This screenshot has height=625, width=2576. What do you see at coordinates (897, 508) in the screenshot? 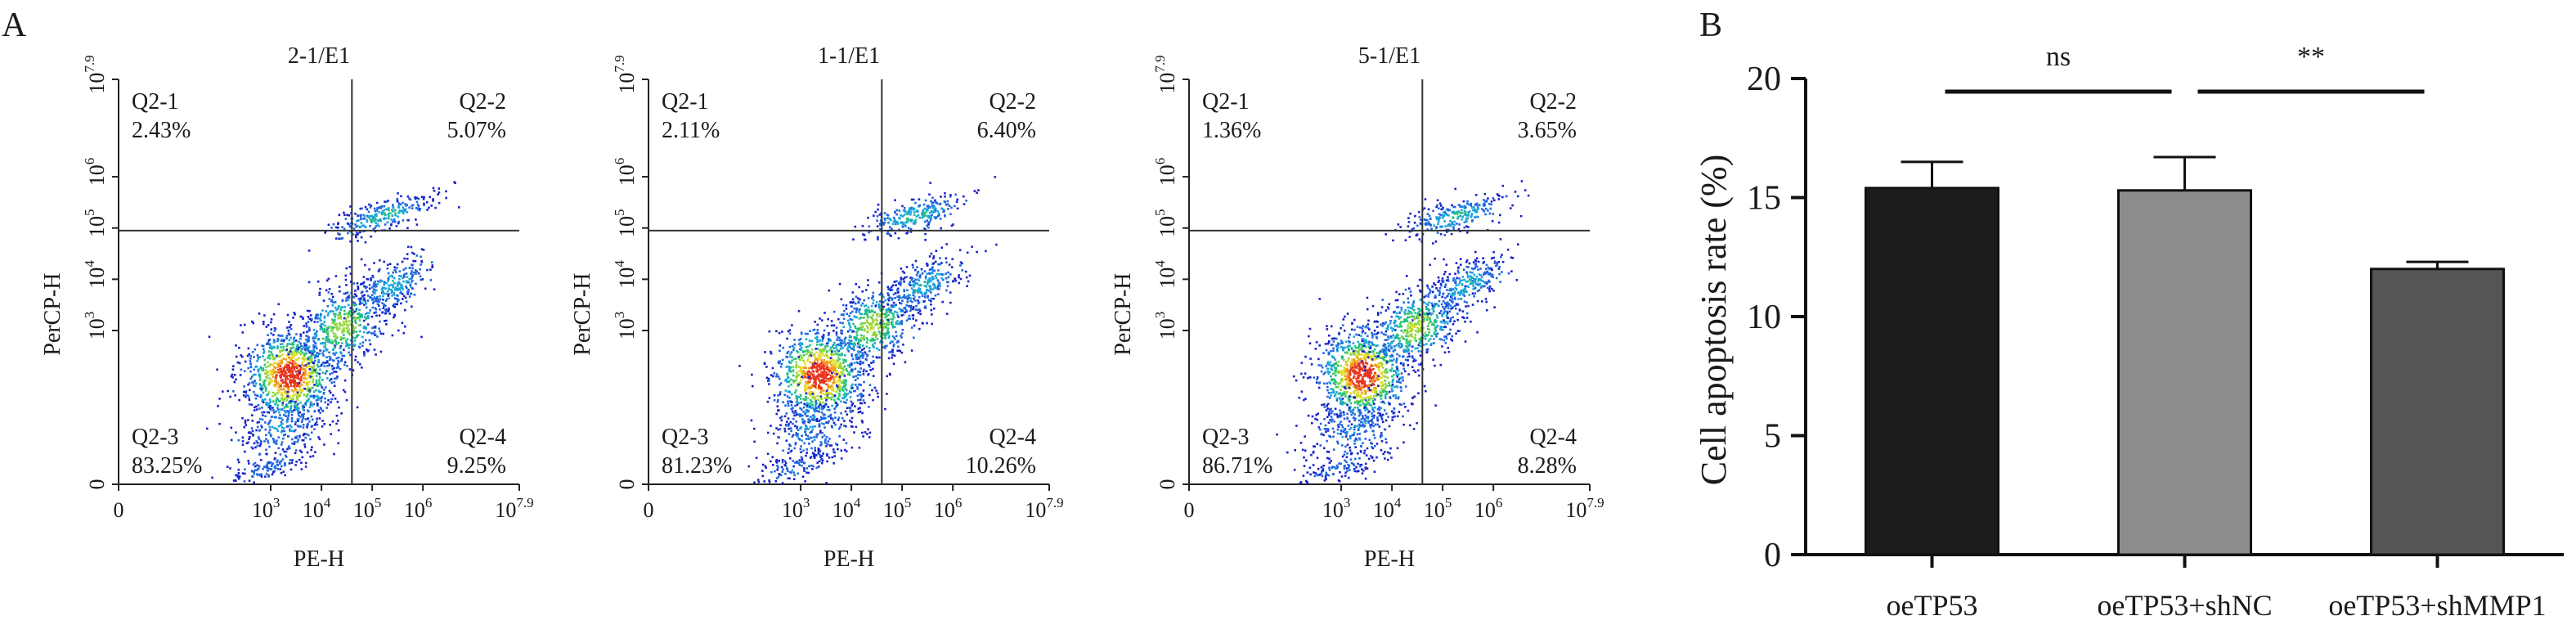
I see `x-tick-label: 105` at bounding box center [897, 508].